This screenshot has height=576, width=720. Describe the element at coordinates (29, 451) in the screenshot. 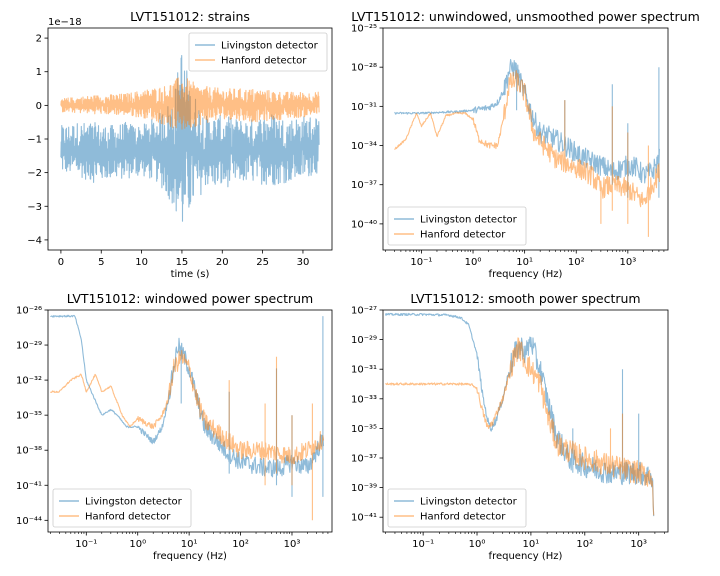

I see `y-tick-label: 10⁻³⁸` at that location.